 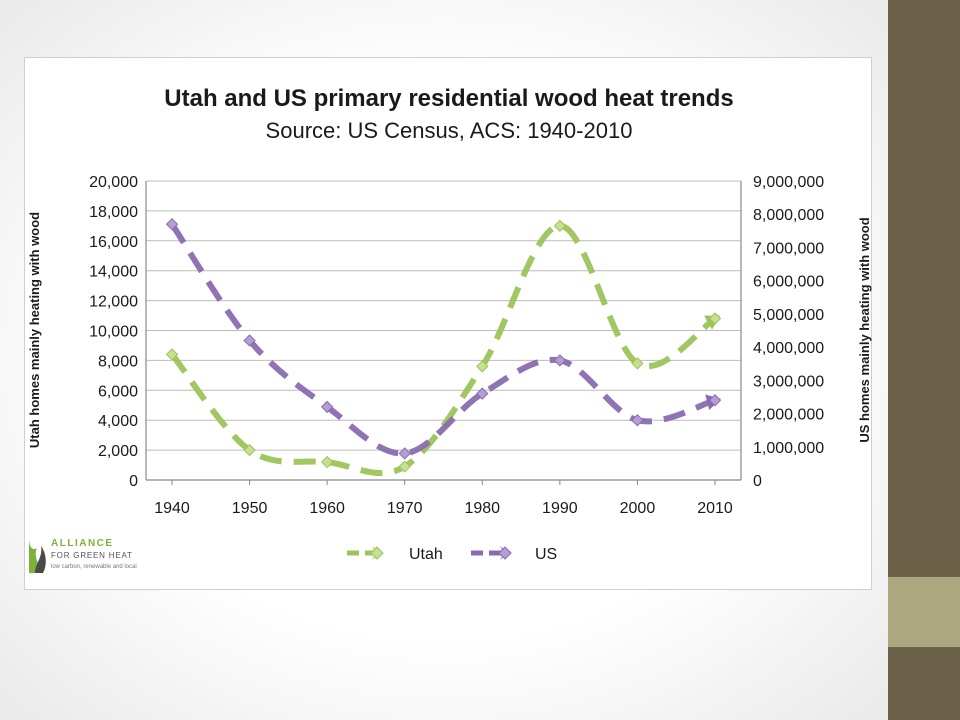 What do you see at coordinates (172, 508) in the screenshot?
I see `x-tick-label: 1940` at bounding box center [172, 508].